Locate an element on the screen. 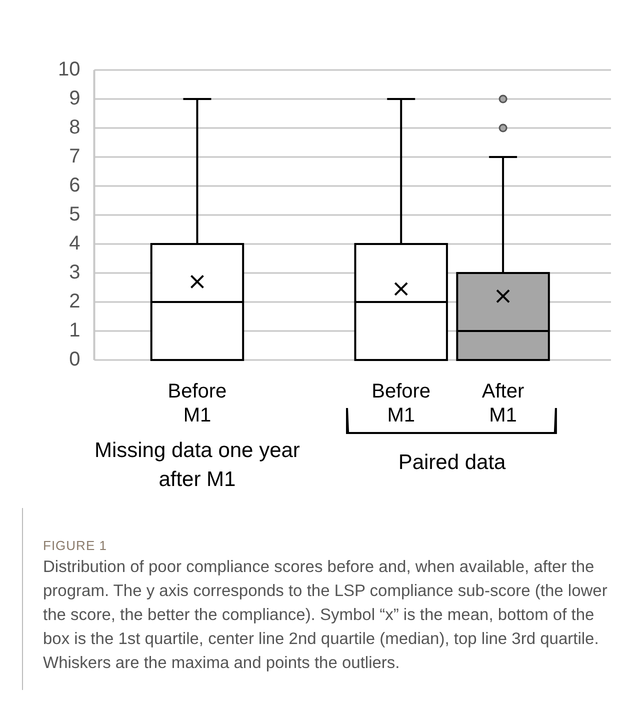  y-tick-label: 5 is located at coordinates (74, 215).